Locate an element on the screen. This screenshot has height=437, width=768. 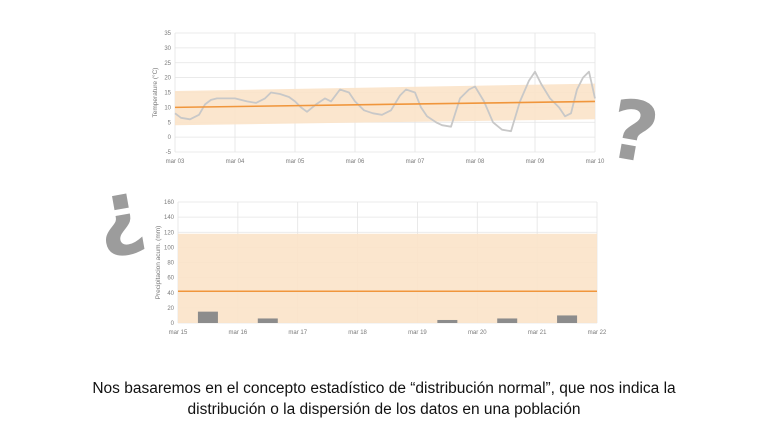
opening-question-mark-icon: ¿ is located at coordinates (119, 212).